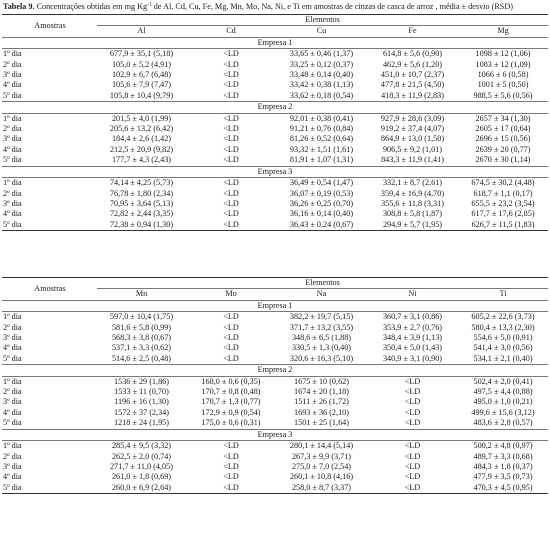 The height and width of the screenshot is (539, 550). Describe the element at coordinates (141, 348) in the screenshot. I see `concentration-cell: 537,1 ± 3,3 (0,62)` at that location.